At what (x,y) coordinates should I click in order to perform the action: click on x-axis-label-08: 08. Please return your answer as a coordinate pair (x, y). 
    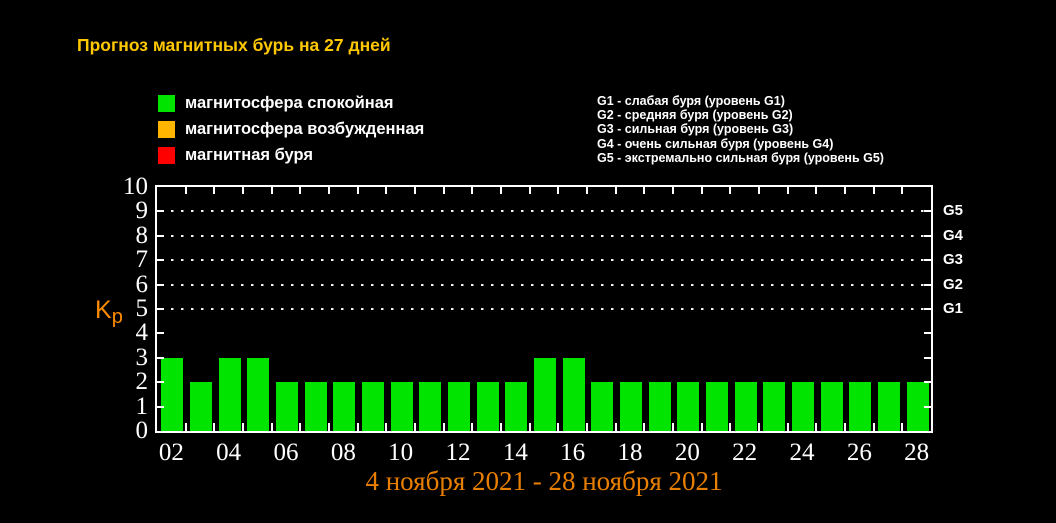
    Looking at the image, I should click on (343, 452).